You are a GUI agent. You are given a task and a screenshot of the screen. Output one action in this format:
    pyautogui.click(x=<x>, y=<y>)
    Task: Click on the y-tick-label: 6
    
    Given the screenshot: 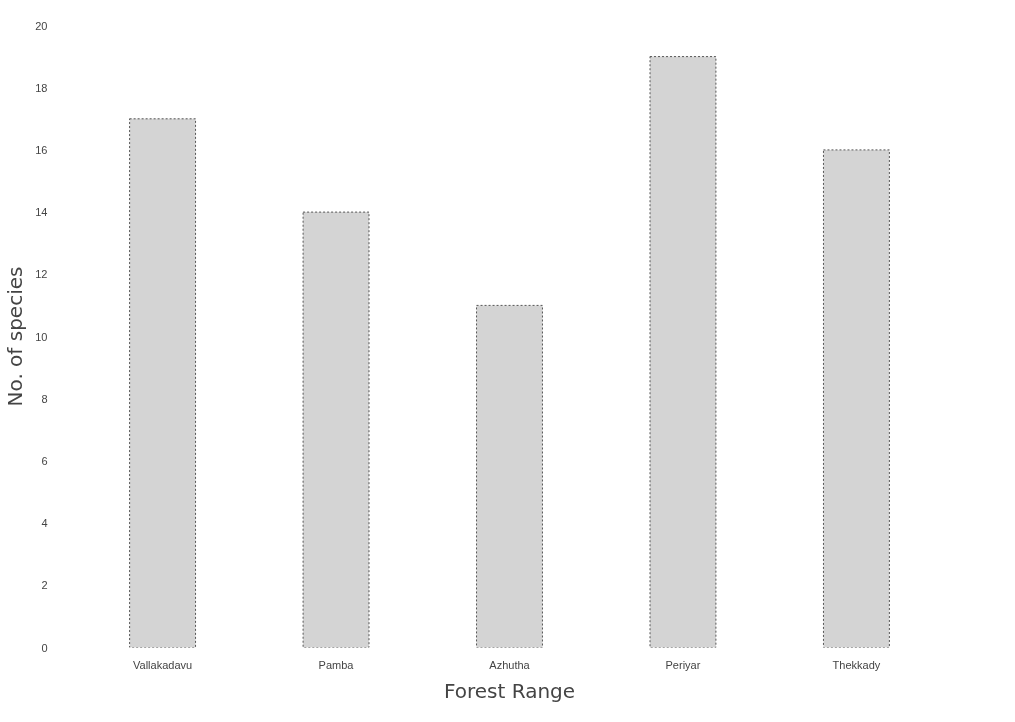 What is the action you would take?
    pyautogui.click(x=44, y=460)
    